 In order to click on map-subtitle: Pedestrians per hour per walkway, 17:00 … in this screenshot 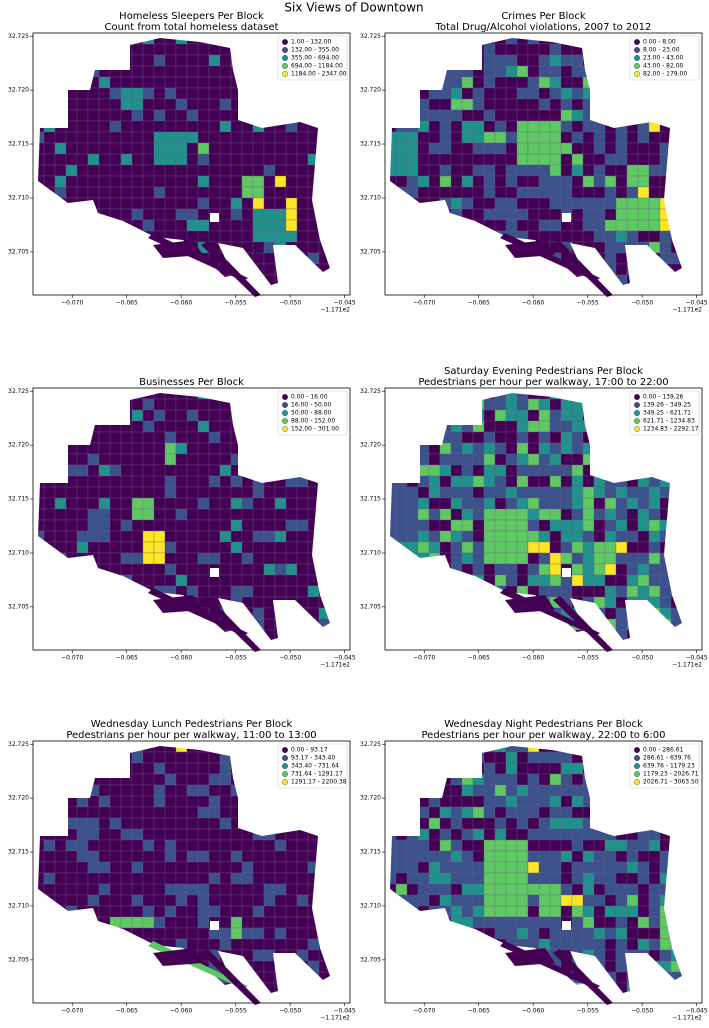, I will do `click(543, 382)`.